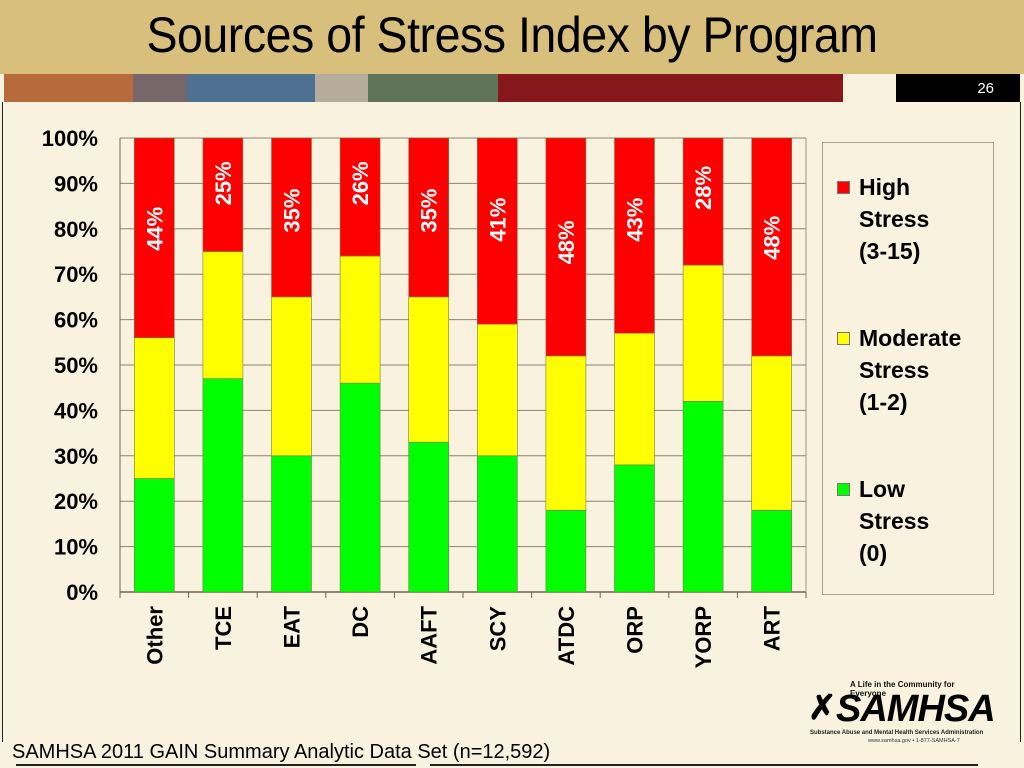 This screenshot has width=1024, height=768. Describe the element at coordinates (902, 689) in the screenshot. I see `logo-tagline: A Life in the Community for Everyone` at that location.